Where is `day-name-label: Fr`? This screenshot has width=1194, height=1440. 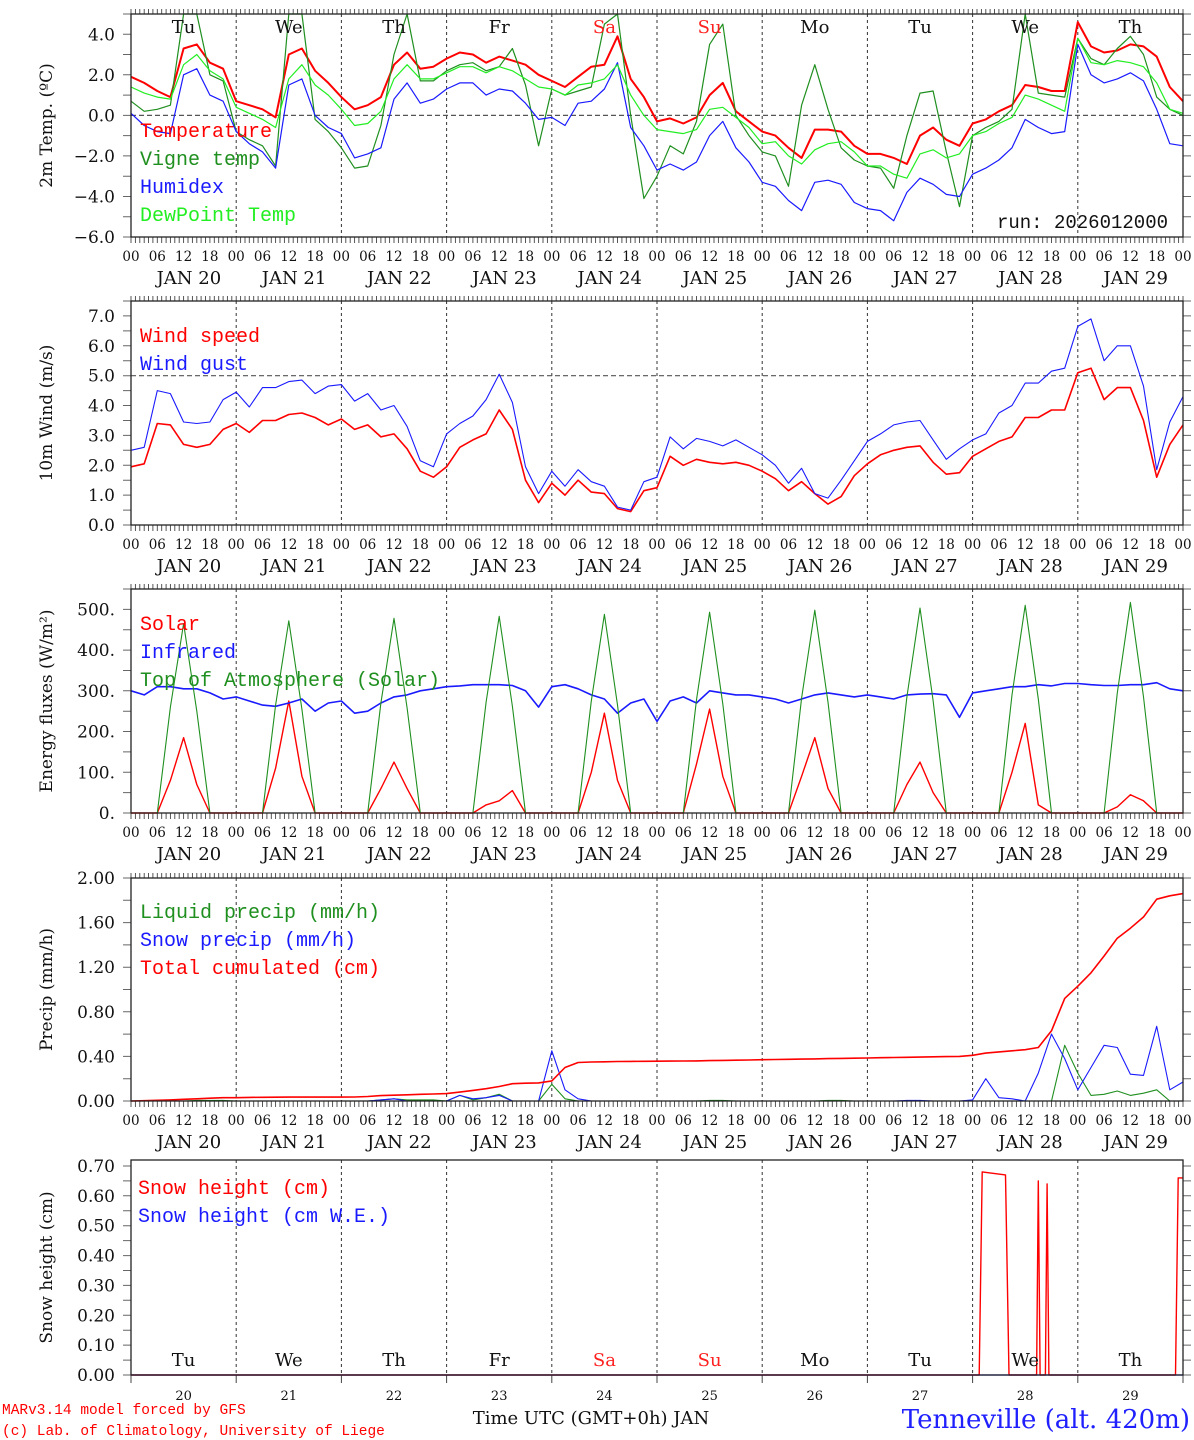
day-name-label: Fr is located at coordinates (499, 1360).